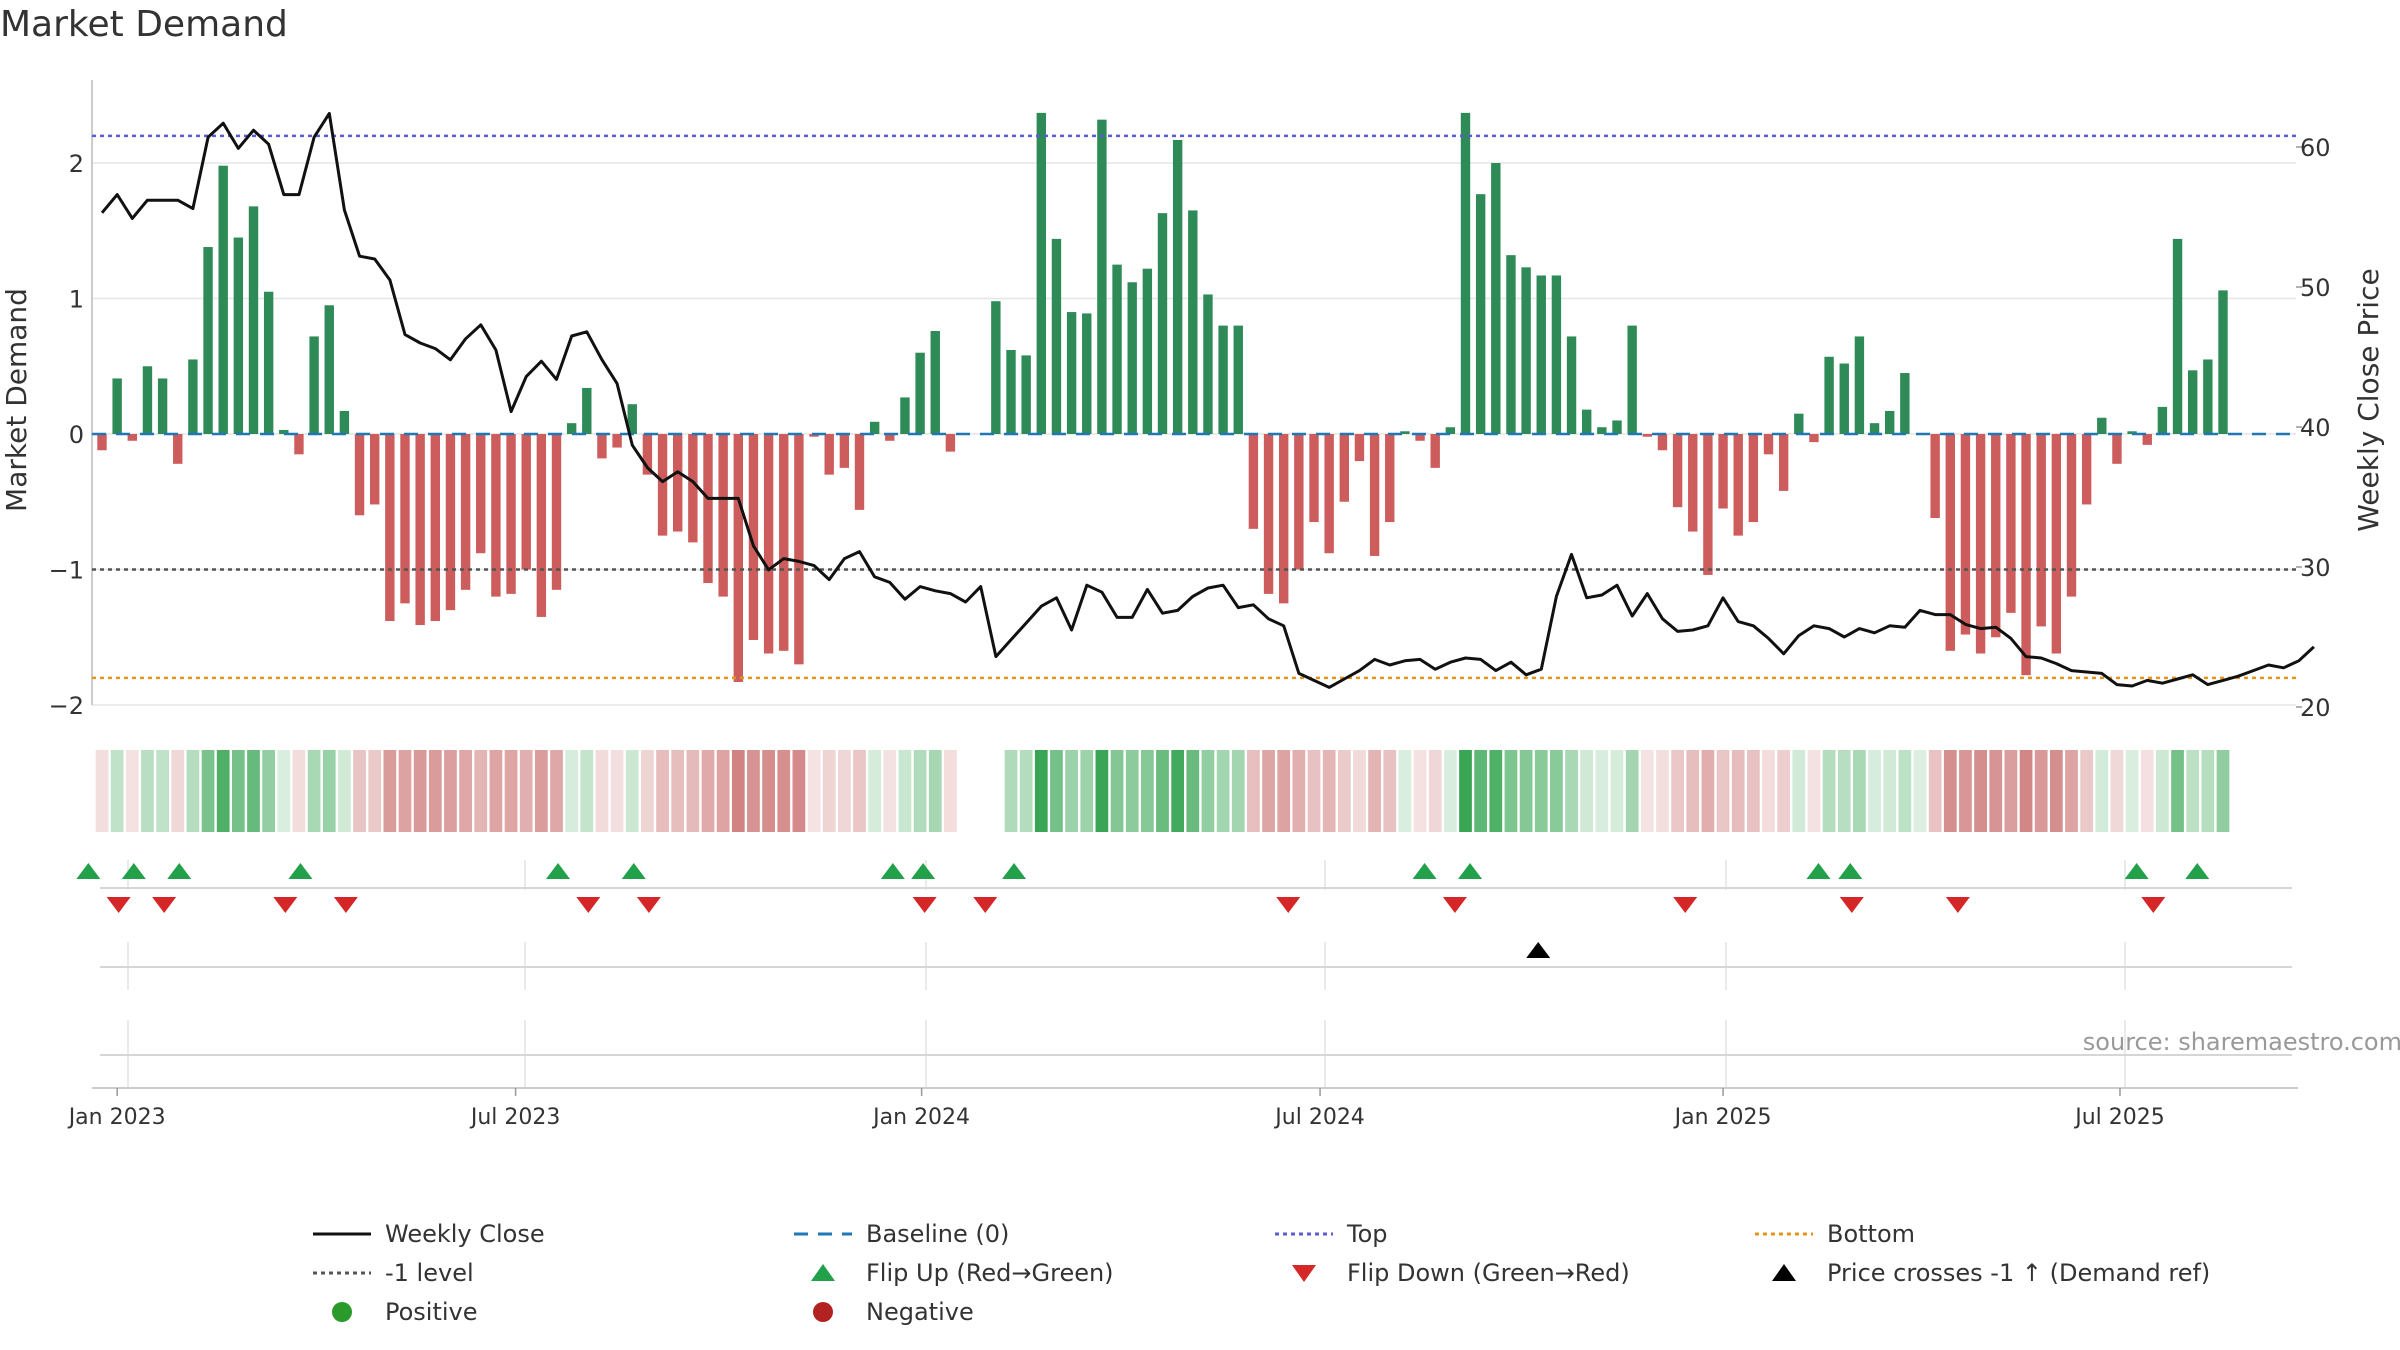 This screenshot has width=2400, height=1350. What do you see at coordinates (342, 1312) in the screenshot?
I see `dot-green-icon` at bounding box center [342, 1312].